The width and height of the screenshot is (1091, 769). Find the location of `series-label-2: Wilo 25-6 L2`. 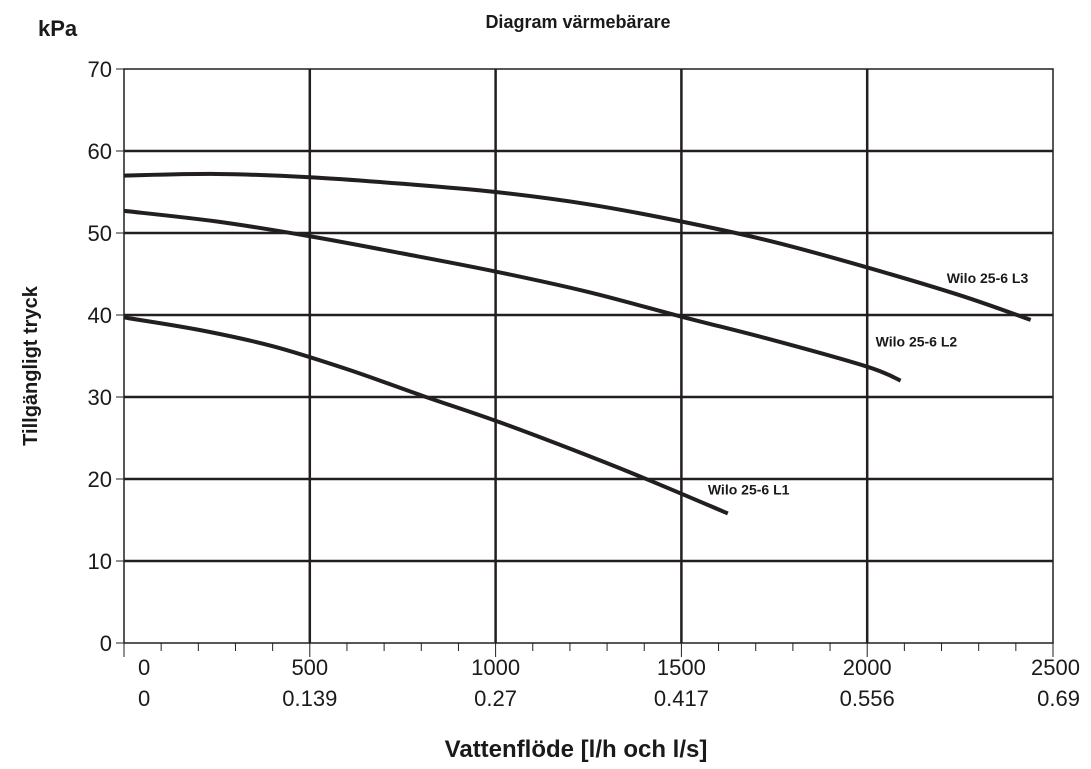

series-label-2: Wilo 25-6 L2 is located at coordinates (917, 342).